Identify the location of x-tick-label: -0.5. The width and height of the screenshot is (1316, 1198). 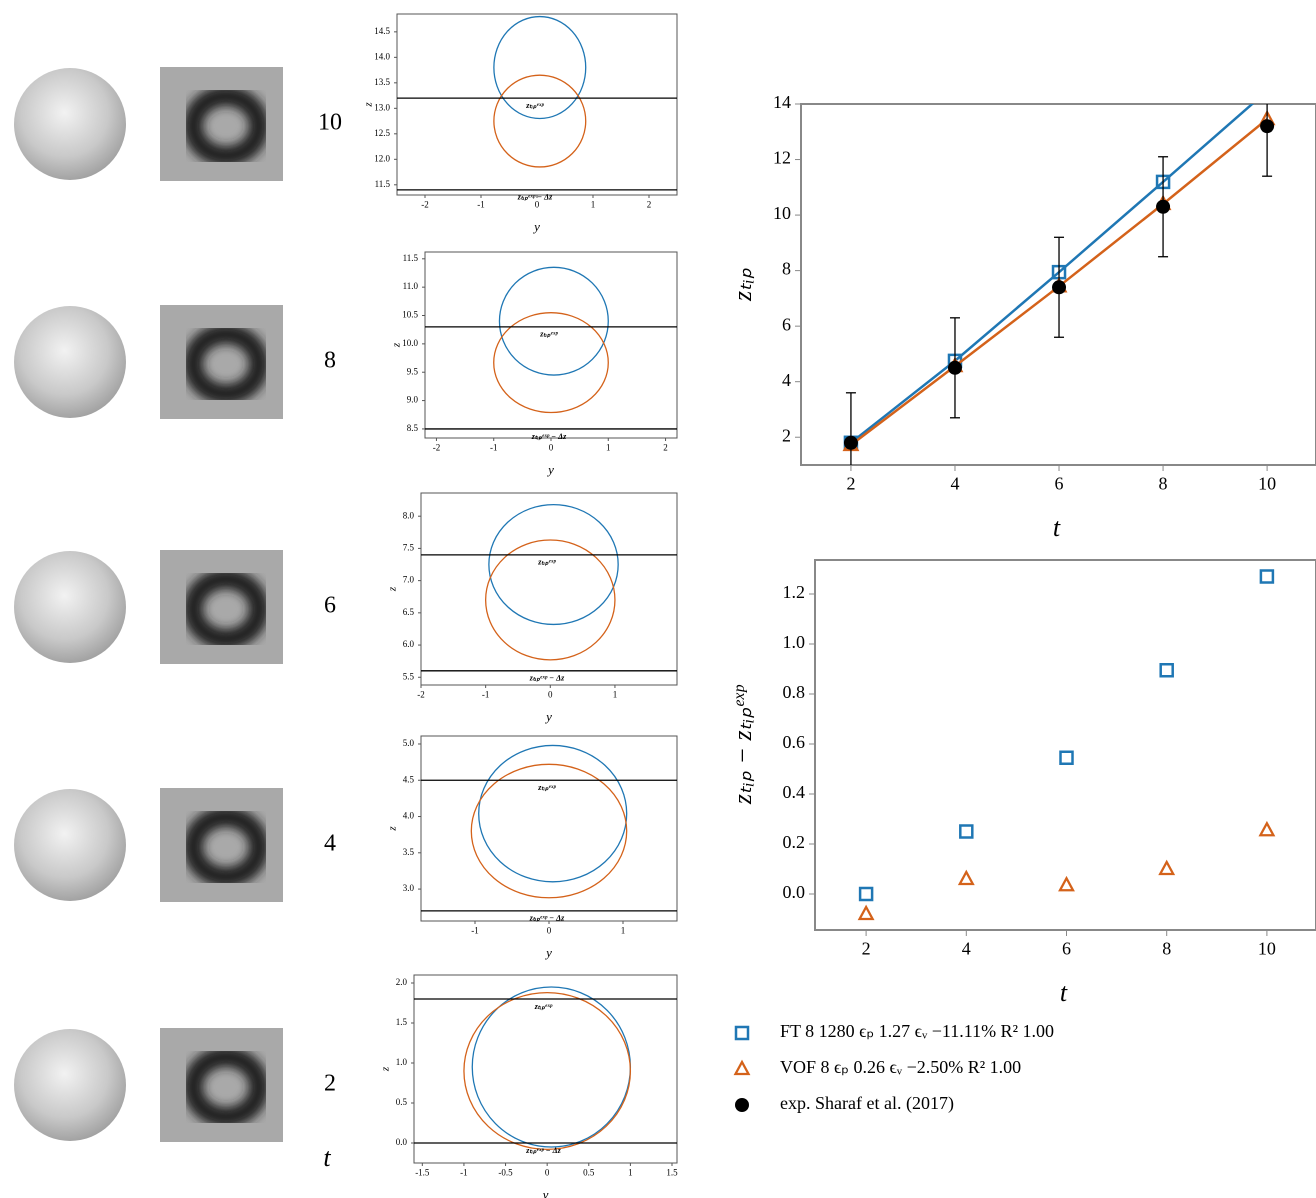
(505, 1172).